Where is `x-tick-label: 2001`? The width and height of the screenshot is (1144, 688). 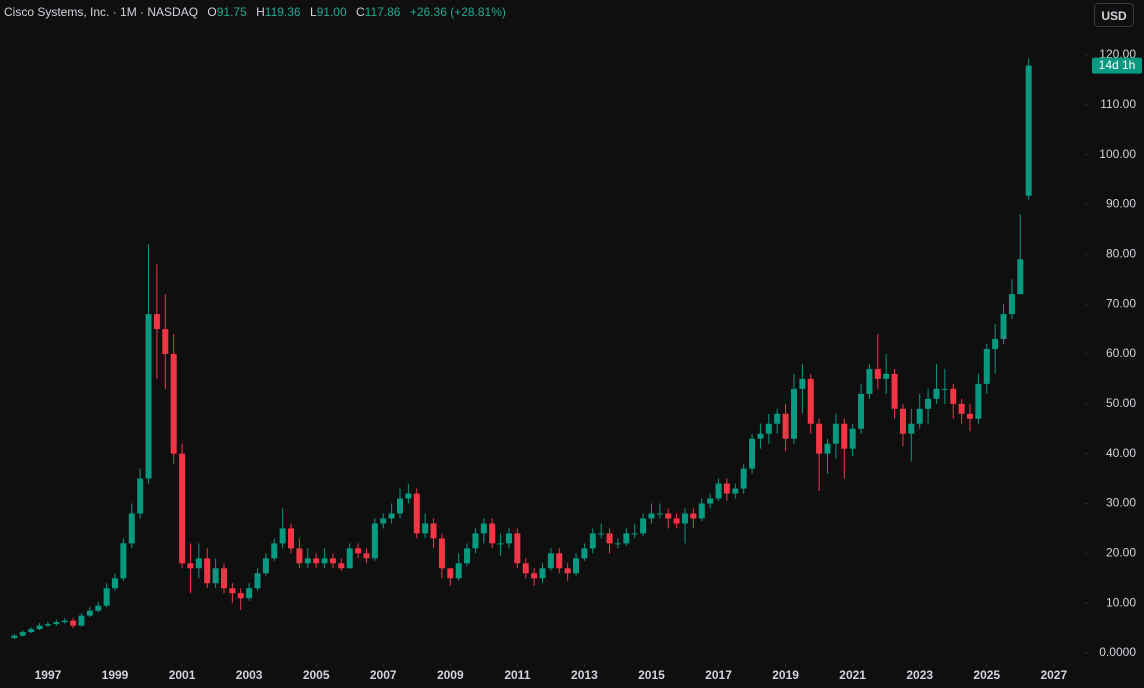 x-tick-label: 2001 is located at coordinates (182, 675).